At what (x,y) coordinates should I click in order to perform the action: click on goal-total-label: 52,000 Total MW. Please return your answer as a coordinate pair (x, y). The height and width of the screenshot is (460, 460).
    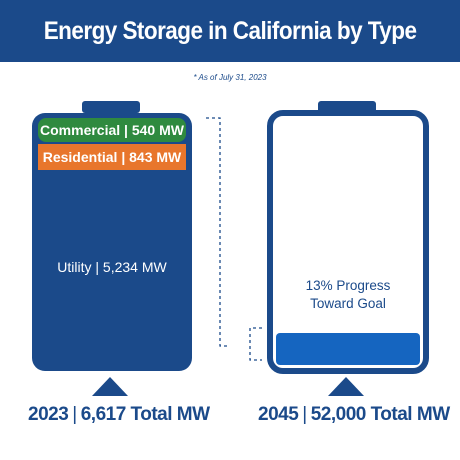
    Looking at the image, I should click on (380, 414).